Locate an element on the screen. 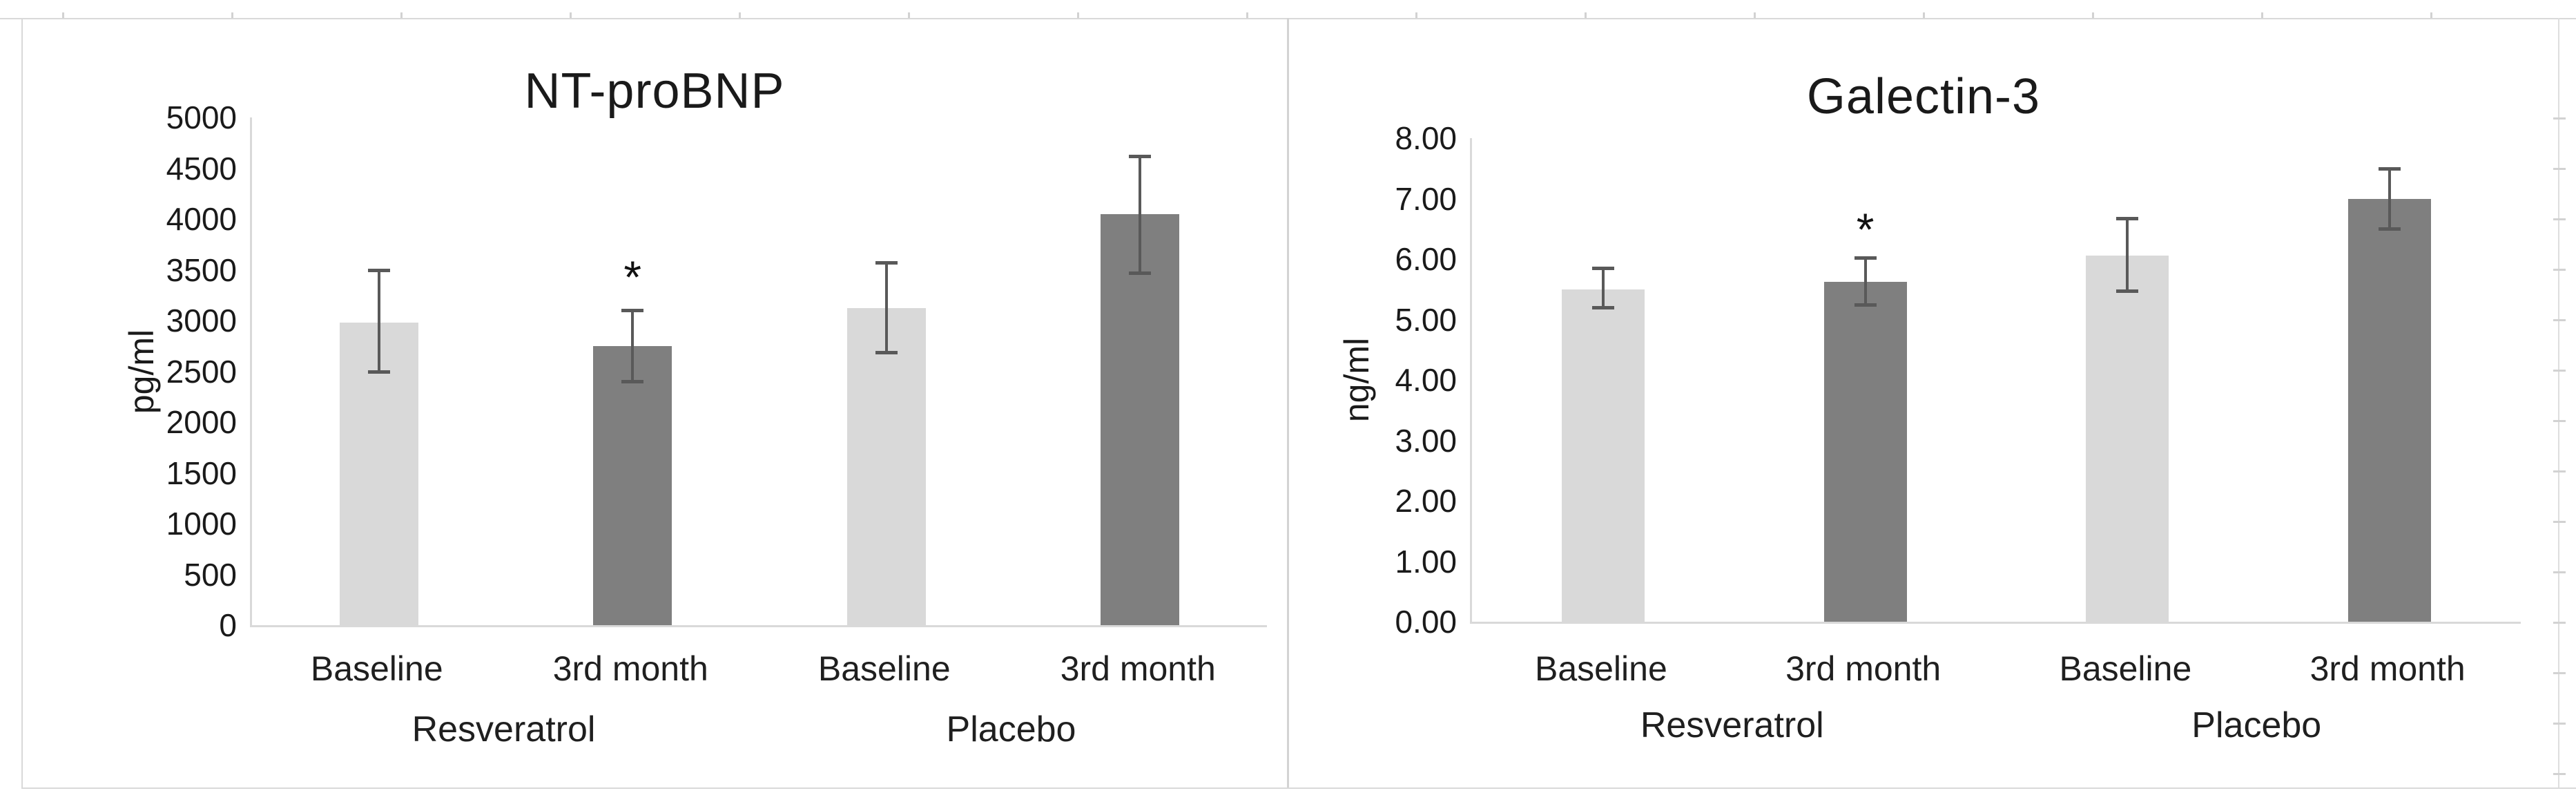 The width and height of the screenshot is (2576, 802). frame-left-line is located at coordinates (22, 402).